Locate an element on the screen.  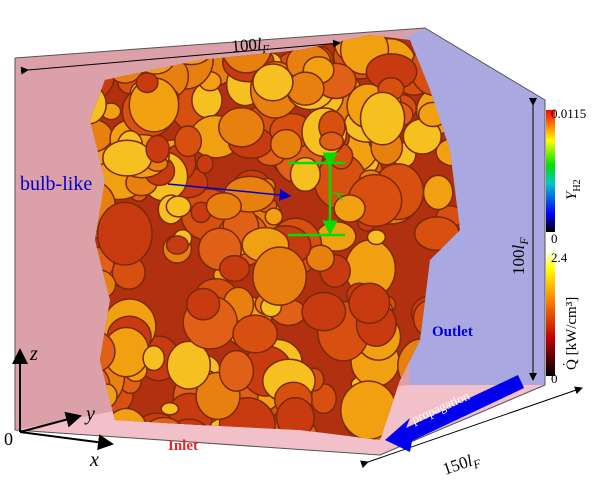
axes-triad is located at coordinates (63, 399).